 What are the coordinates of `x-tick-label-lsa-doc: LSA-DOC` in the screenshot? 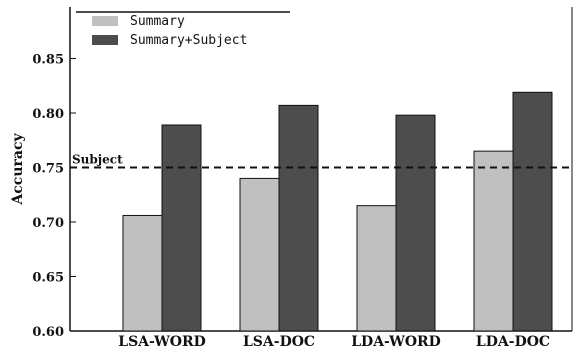 It's located at (279, 342).